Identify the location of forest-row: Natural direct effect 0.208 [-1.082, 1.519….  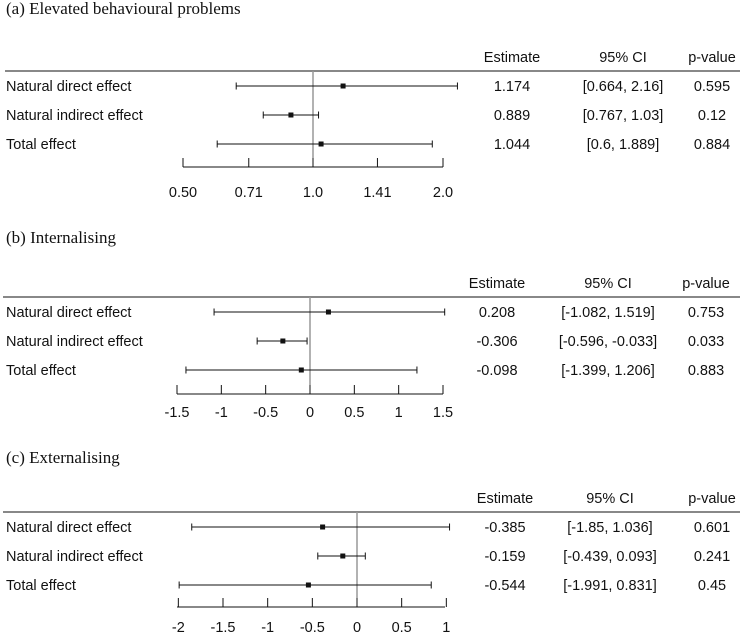
(365, 313).